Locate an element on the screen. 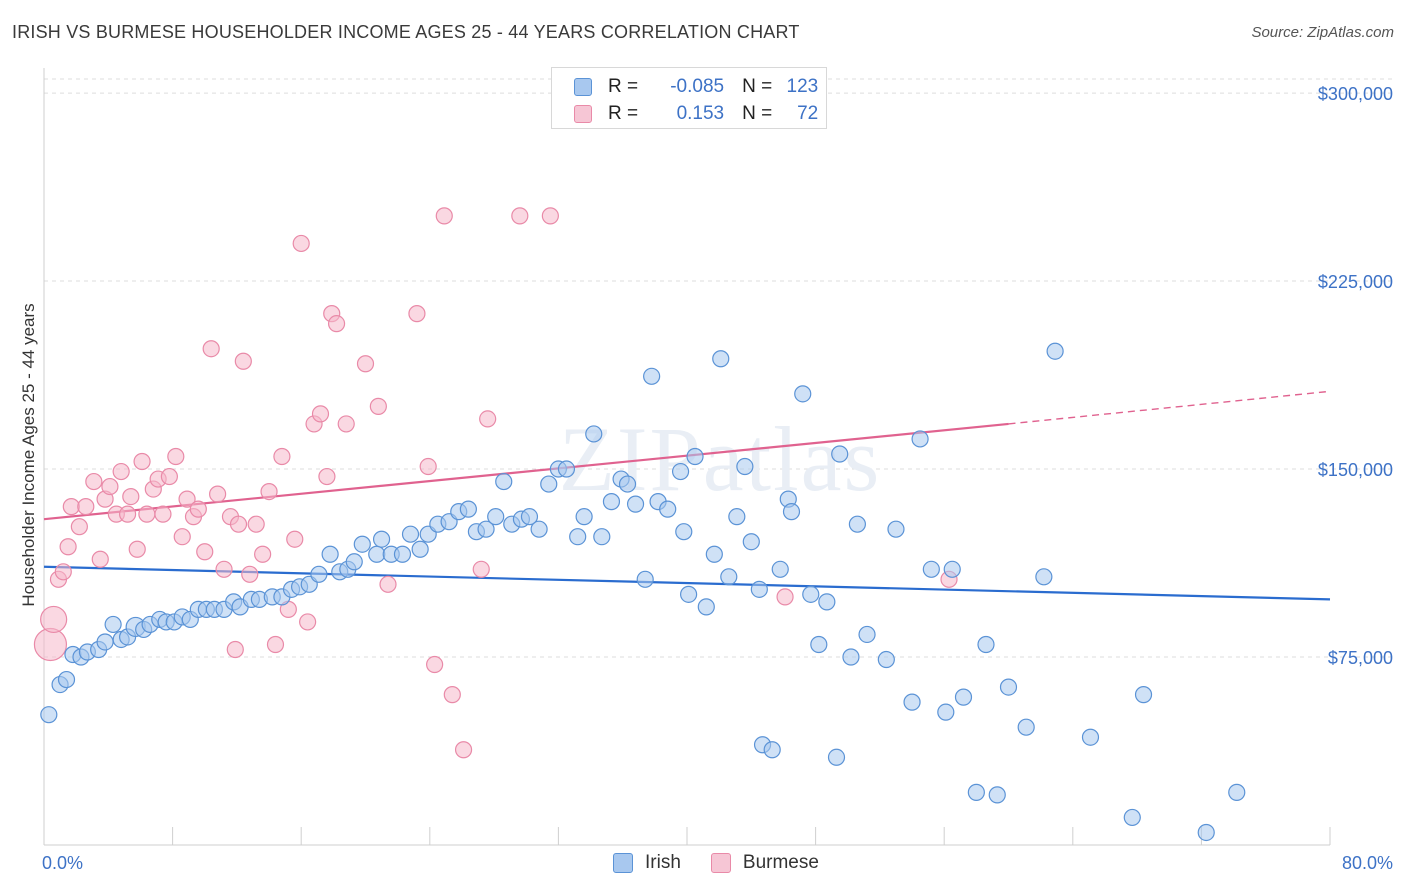 Image resolution: width=1406 pixels, height=892 pixels. legend-row-irish: R = -0.085 N = 123 is located at coordinates (696, 87).